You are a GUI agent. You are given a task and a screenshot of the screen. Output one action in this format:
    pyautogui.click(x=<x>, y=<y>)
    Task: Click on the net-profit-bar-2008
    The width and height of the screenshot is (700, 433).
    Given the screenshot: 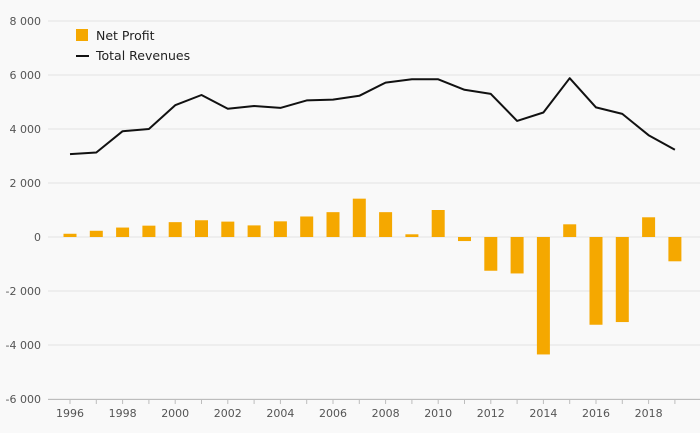 What is the action you would take?
    pyautogui.click(x=386, y=224)
    